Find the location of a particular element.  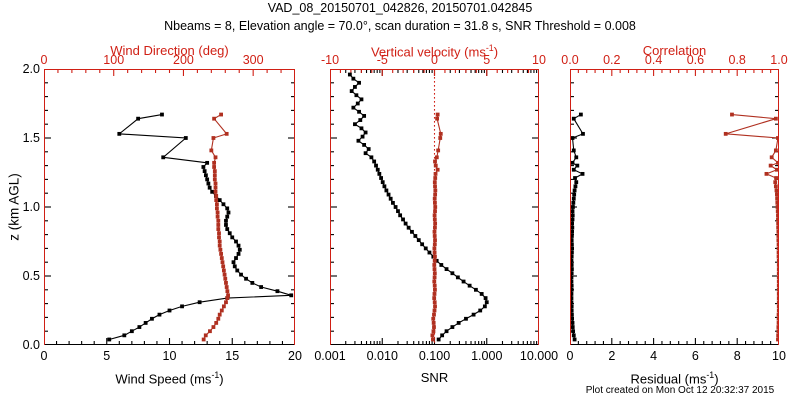

panel1-bottom-tick-label: 0 is located at coordinates (44, 356).